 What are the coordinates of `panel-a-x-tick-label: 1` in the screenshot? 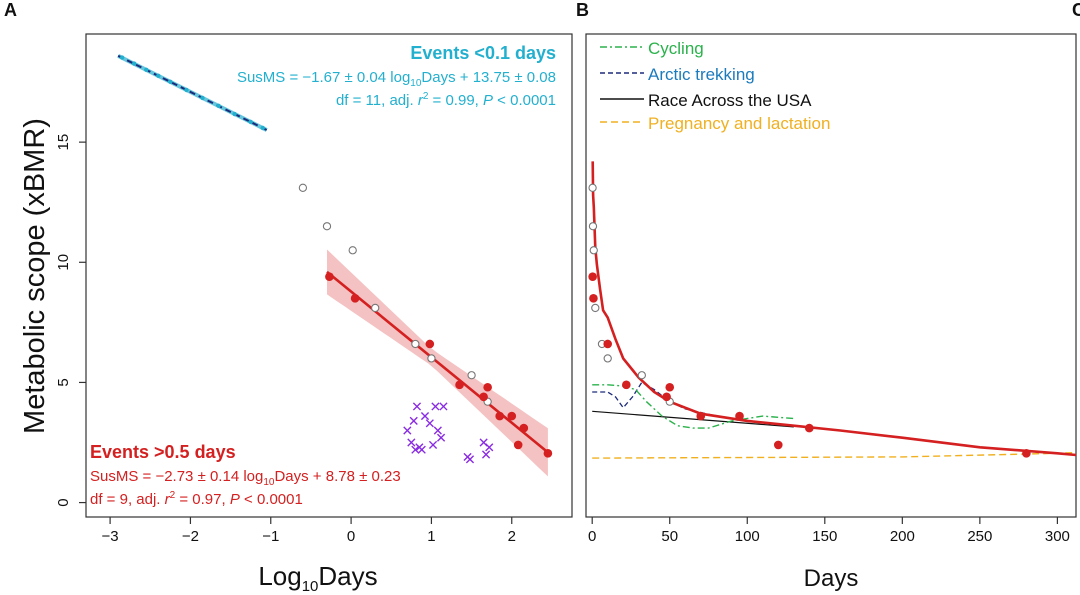 It's located at (431, 536).